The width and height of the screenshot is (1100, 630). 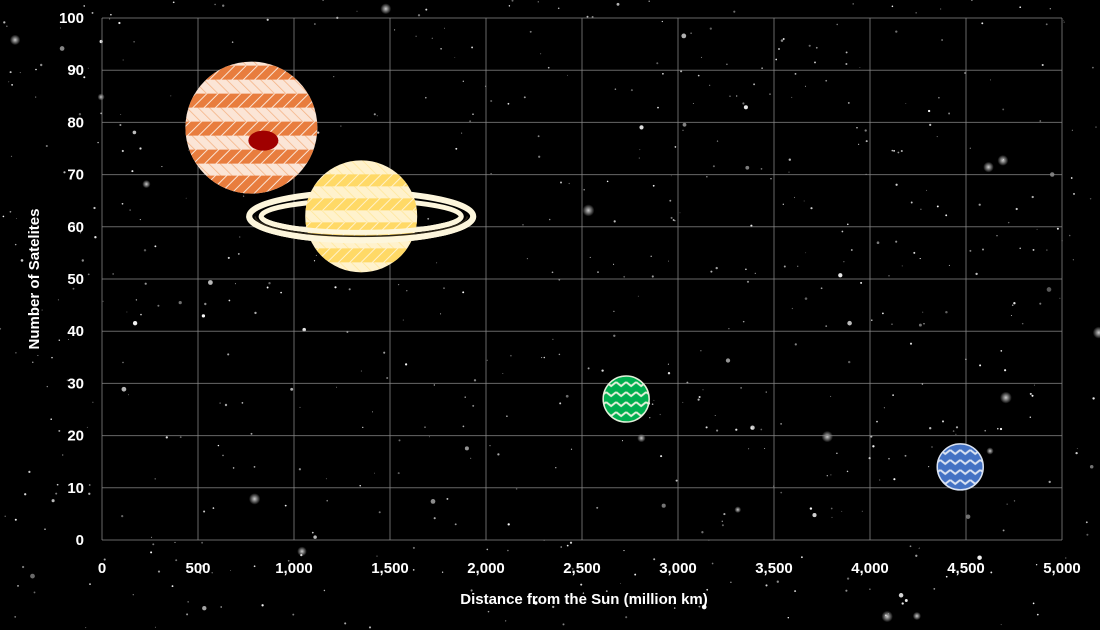 What do you see at coordinates (197, 568) in the screenshot?
I see `x-tick-label: 500` at bounding box center [197, 568].